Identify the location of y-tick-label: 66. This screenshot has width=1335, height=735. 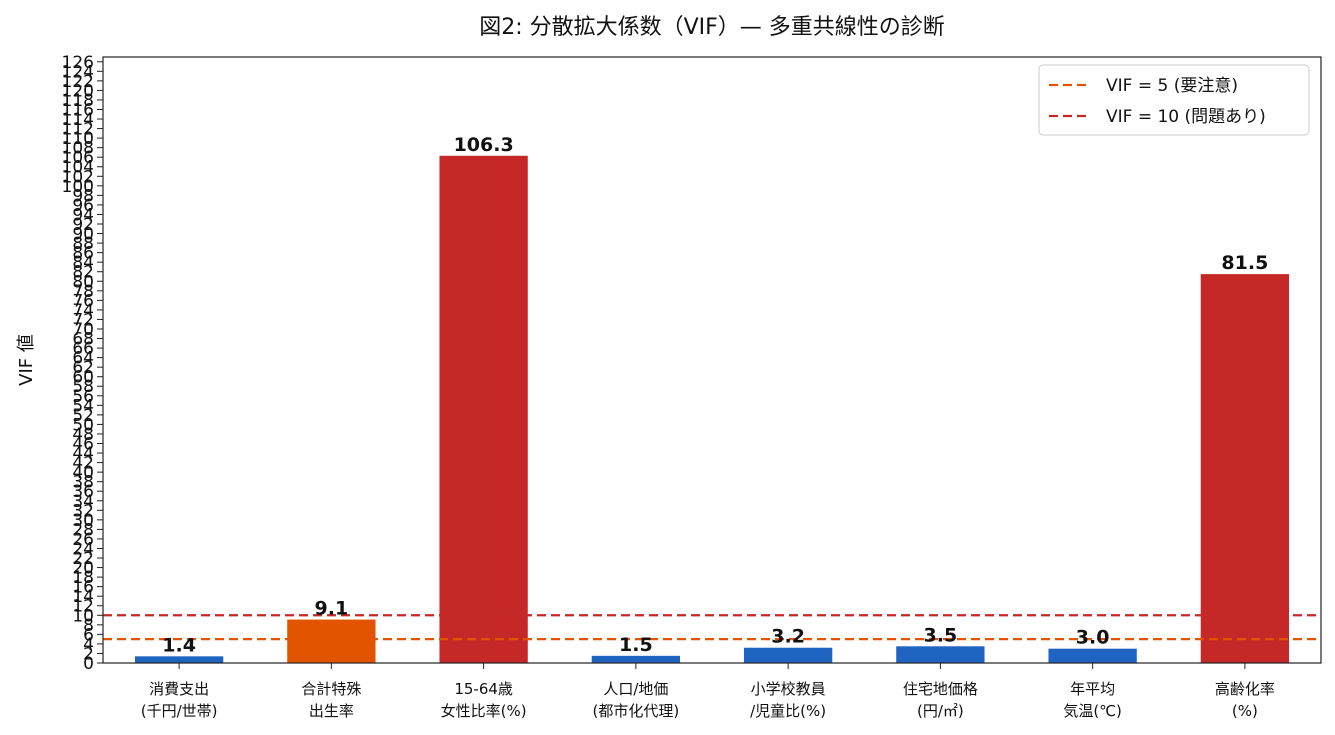
(83, 349).